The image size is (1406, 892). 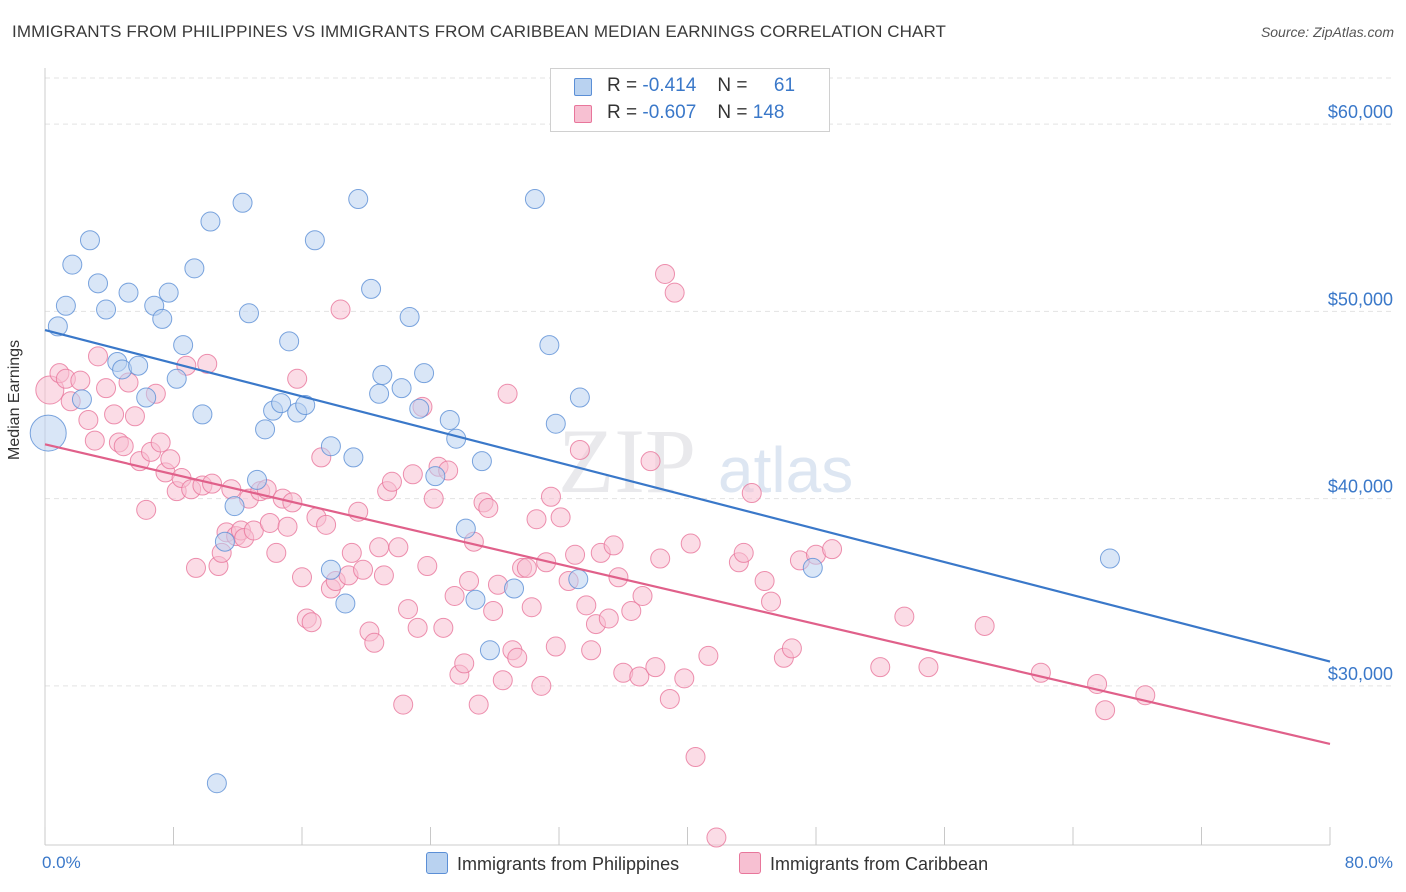 I want to click on x-tick-left: 0.0%, so click(x=61, y=862).